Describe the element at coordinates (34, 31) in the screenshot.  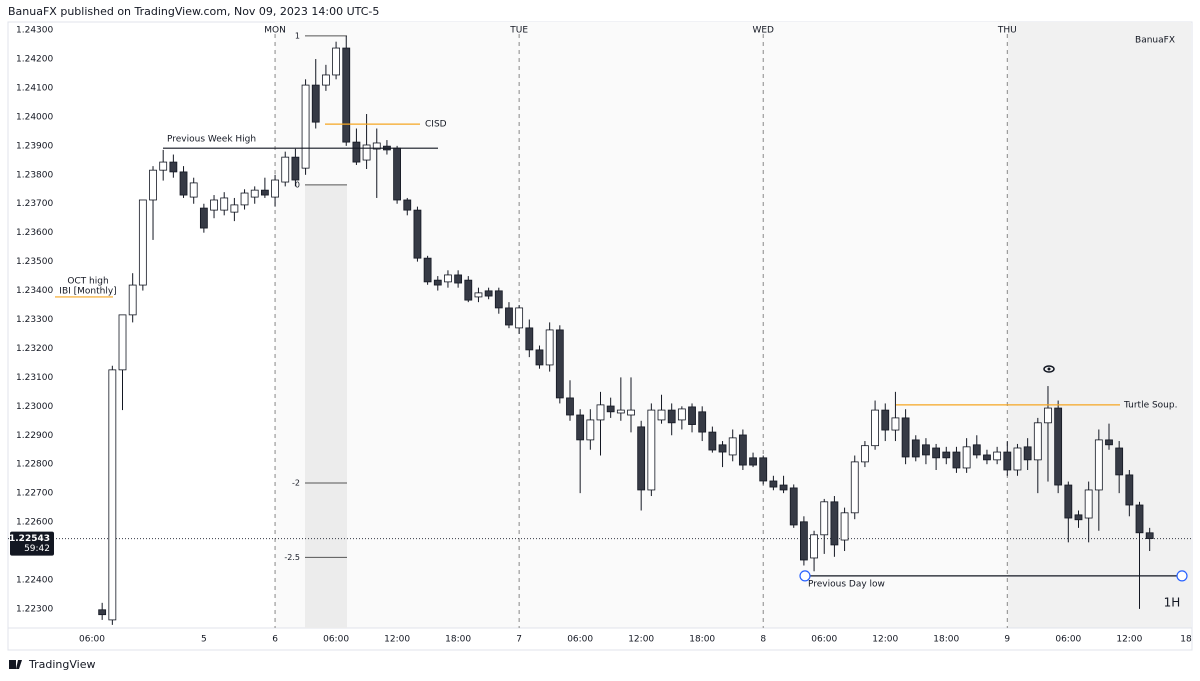
I see `y-tick-label: 1.24300` at that location.